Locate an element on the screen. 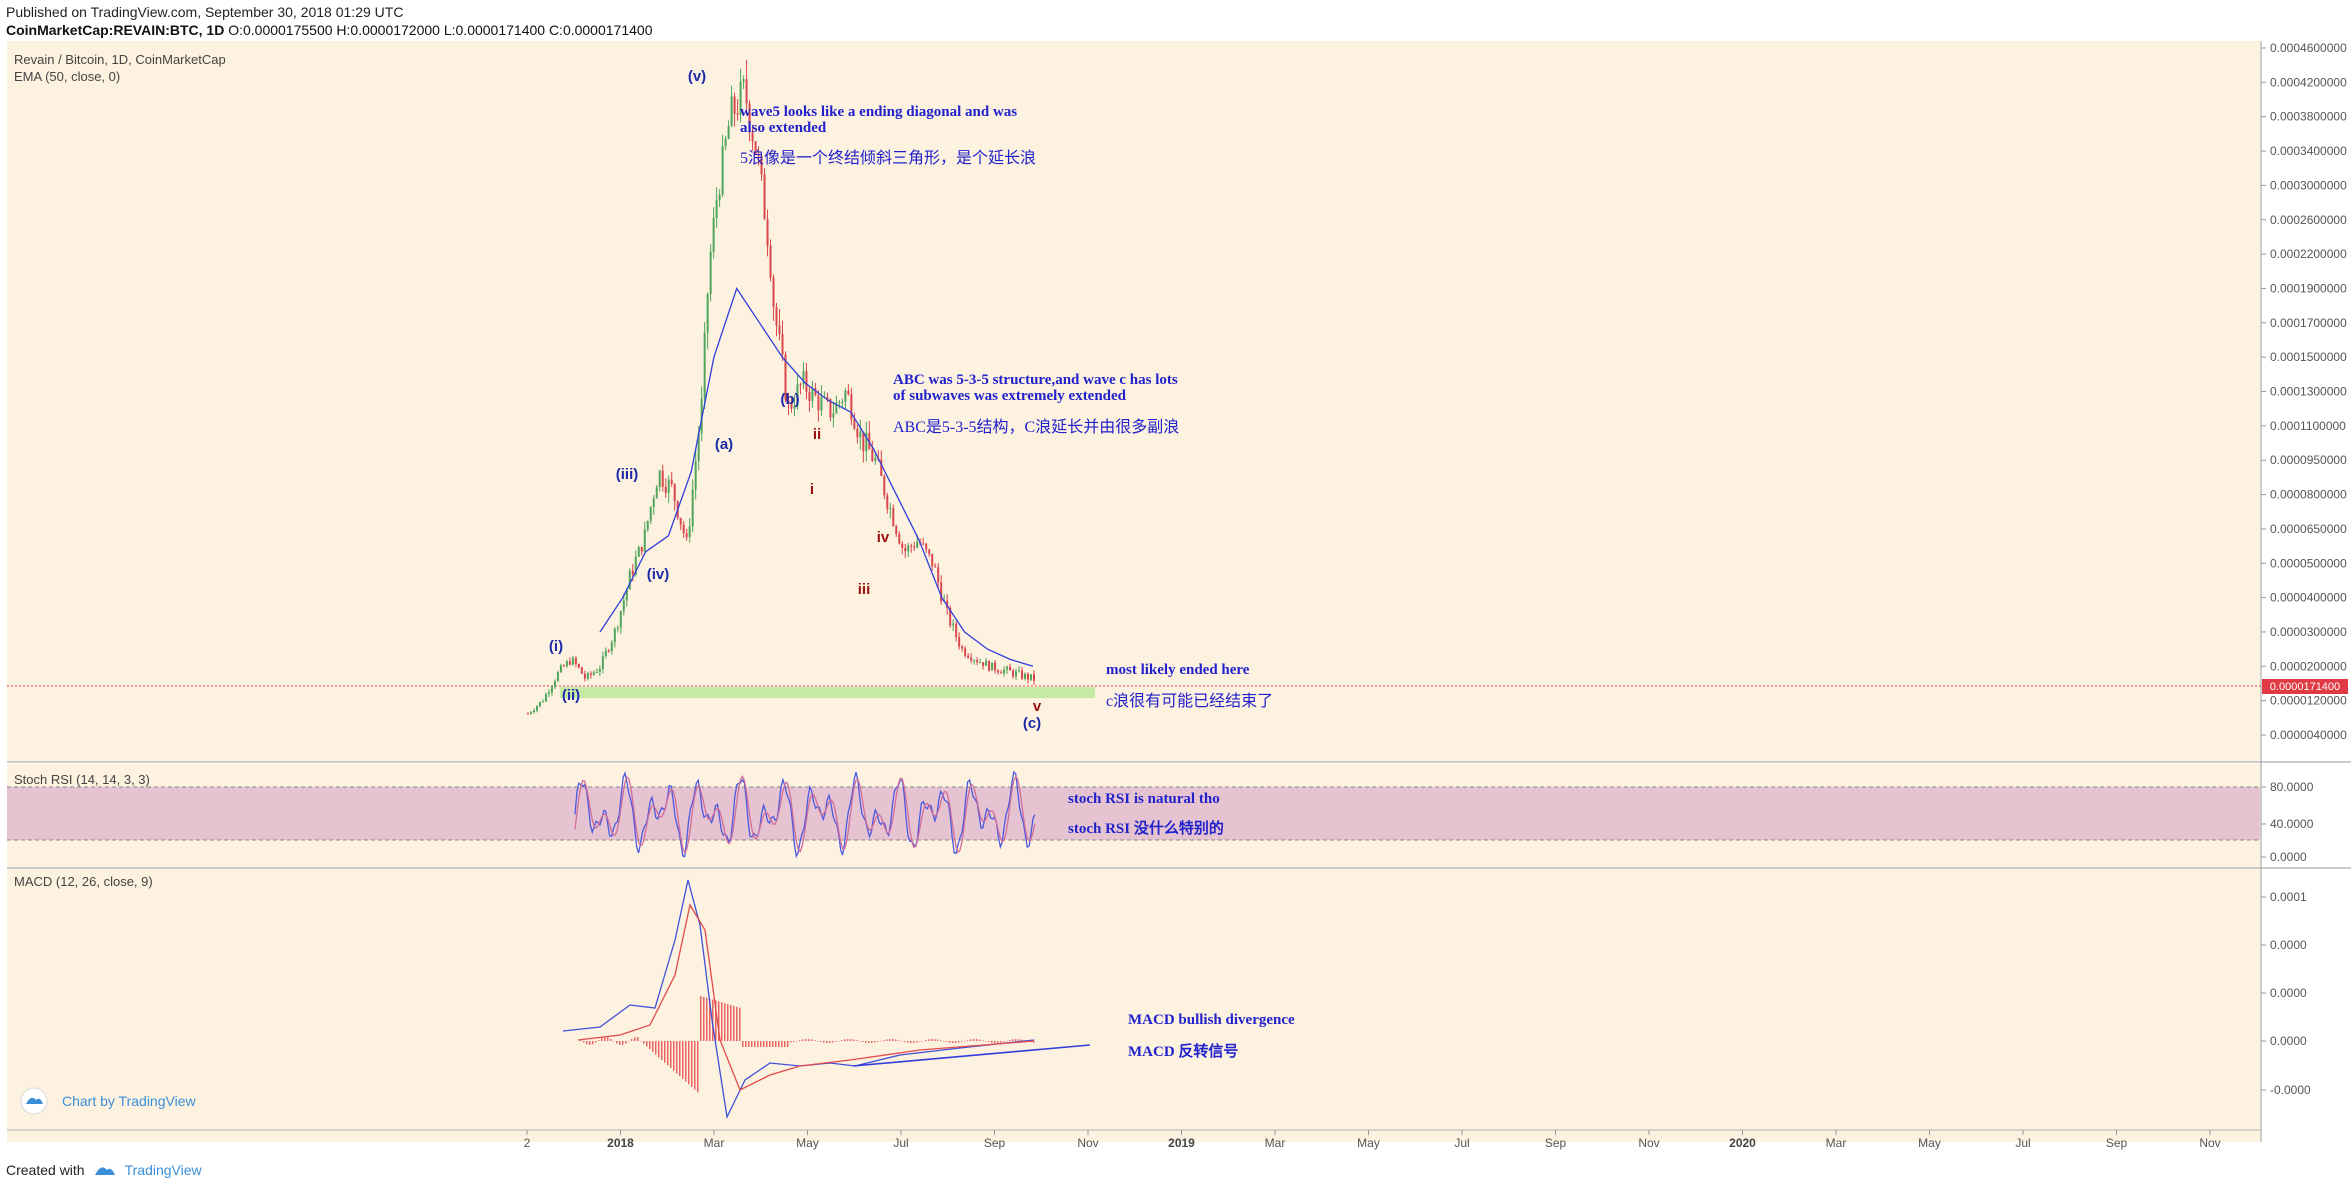 The height and width of the screenshot is (1188, 2351). chart-by-tradingview-badge: Chart by TradingView is located at coordinates (108, 1101).